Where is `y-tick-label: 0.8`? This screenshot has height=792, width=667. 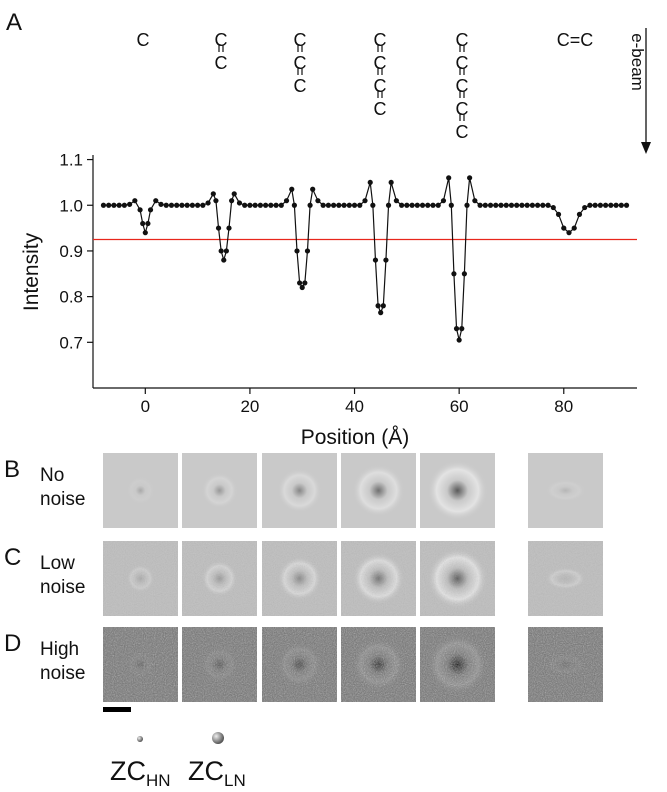
y-tick-label: 0.8 is located at coordinates (71, 297).